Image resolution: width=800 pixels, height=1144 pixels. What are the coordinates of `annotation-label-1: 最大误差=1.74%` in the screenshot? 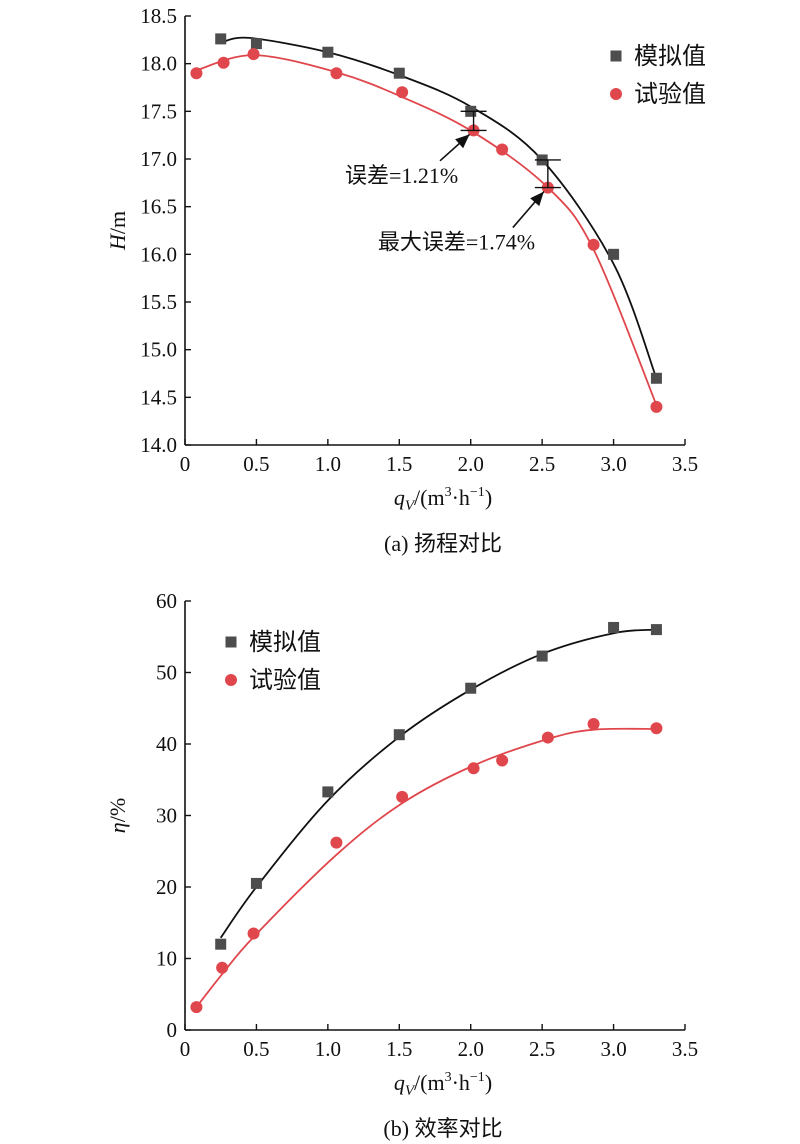 It's located at (456, 242).